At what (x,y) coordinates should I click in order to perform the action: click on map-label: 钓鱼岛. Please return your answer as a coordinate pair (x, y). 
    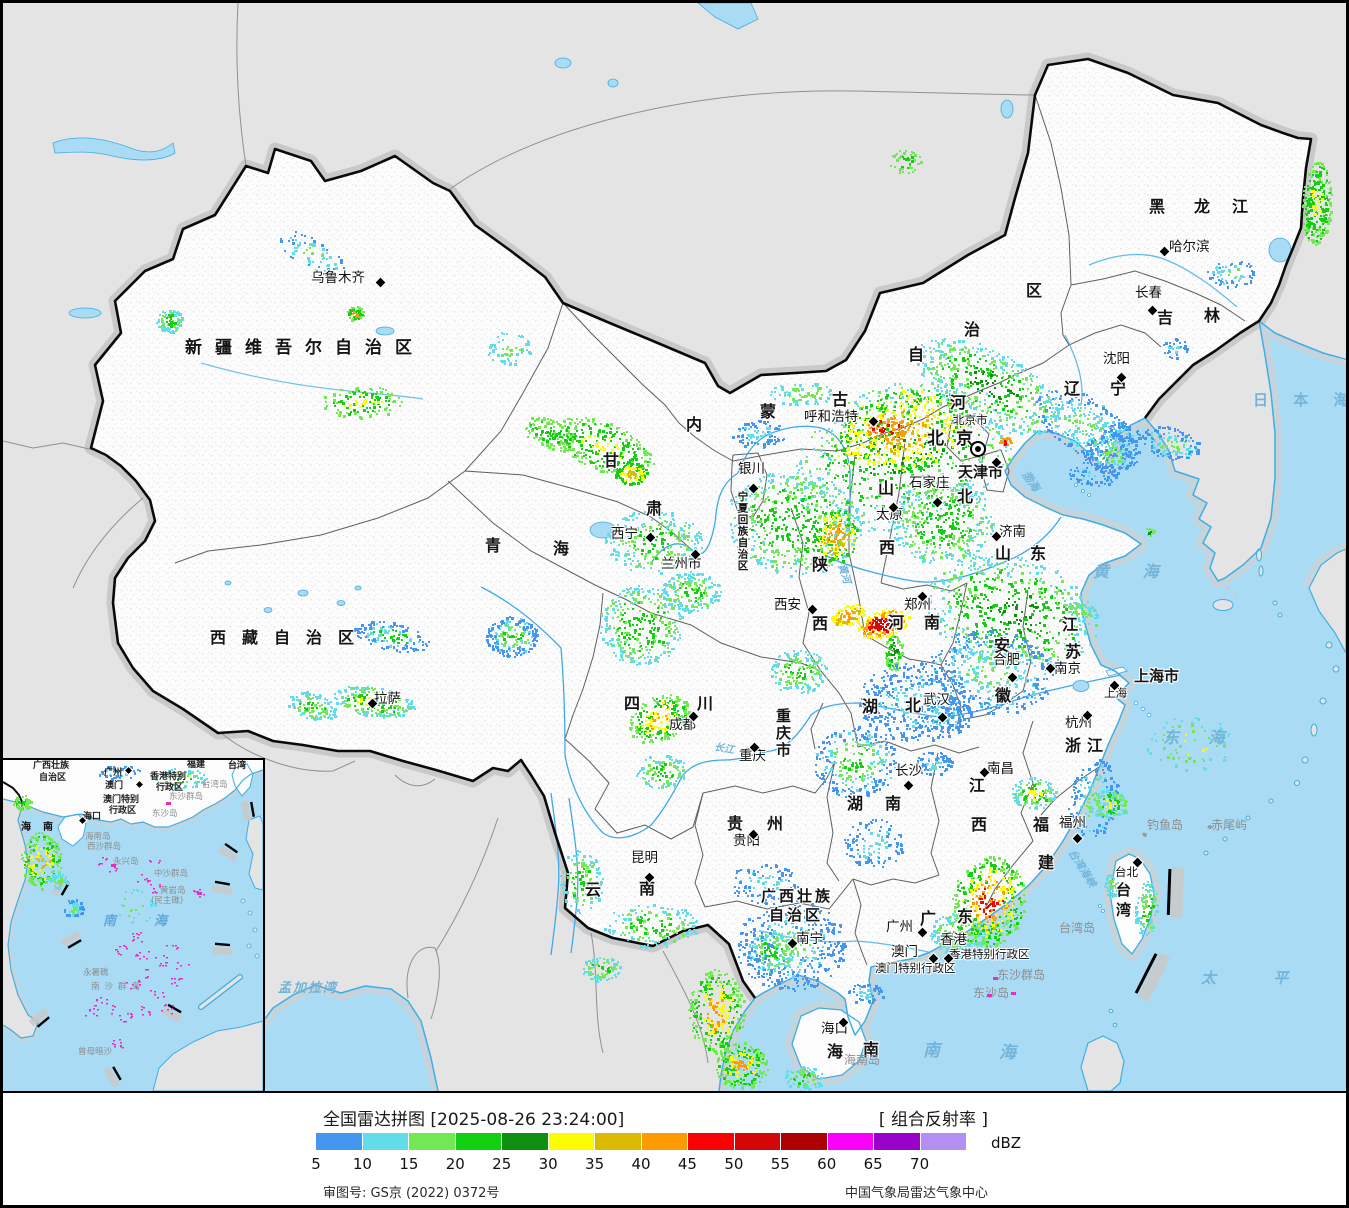
    Looking at the image, I should click on (1165, 825).